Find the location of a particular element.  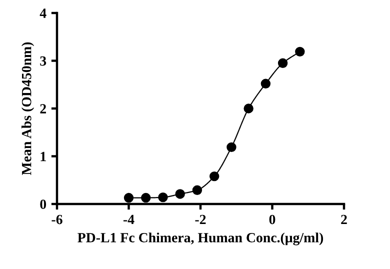

y-tick-label: 0 is located at coordinates (43, 204).